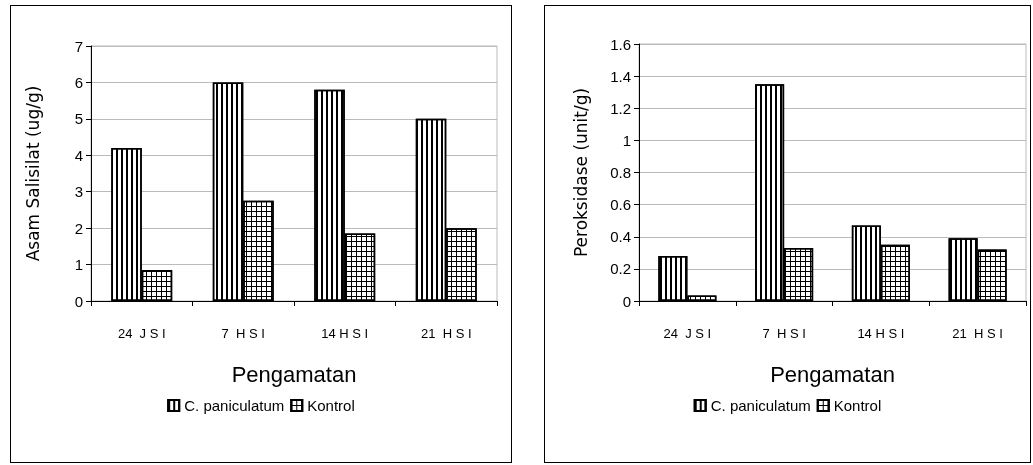  Describe the element at coordinates (78, 46) in the screenshot. I see `y-tick-label: 7` at that location.